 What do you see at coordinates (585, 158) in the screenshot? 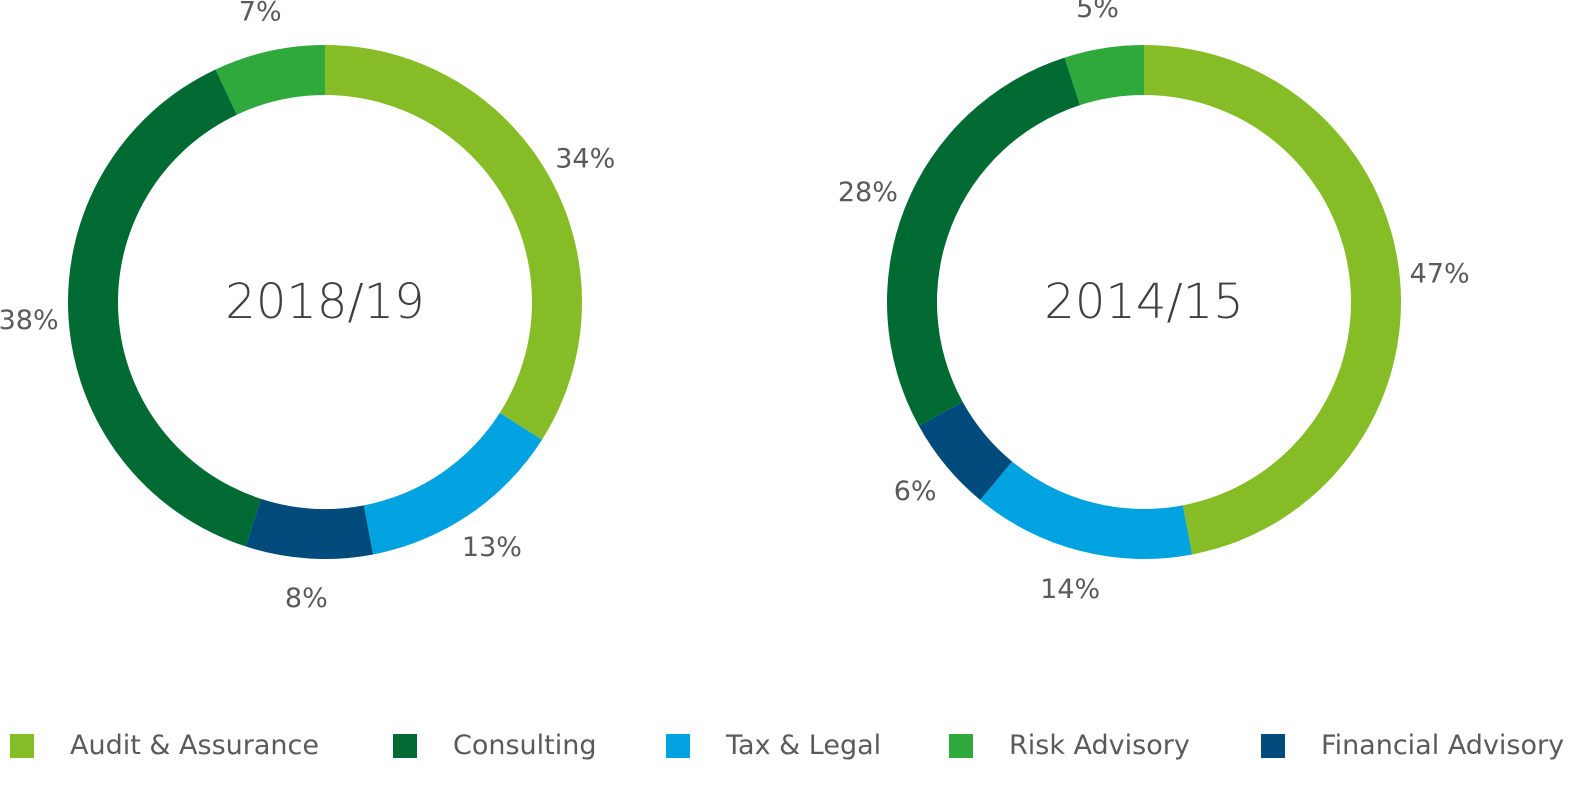
I see `data-label-audit-assurance: 34%` at bounding box center [585, 158].